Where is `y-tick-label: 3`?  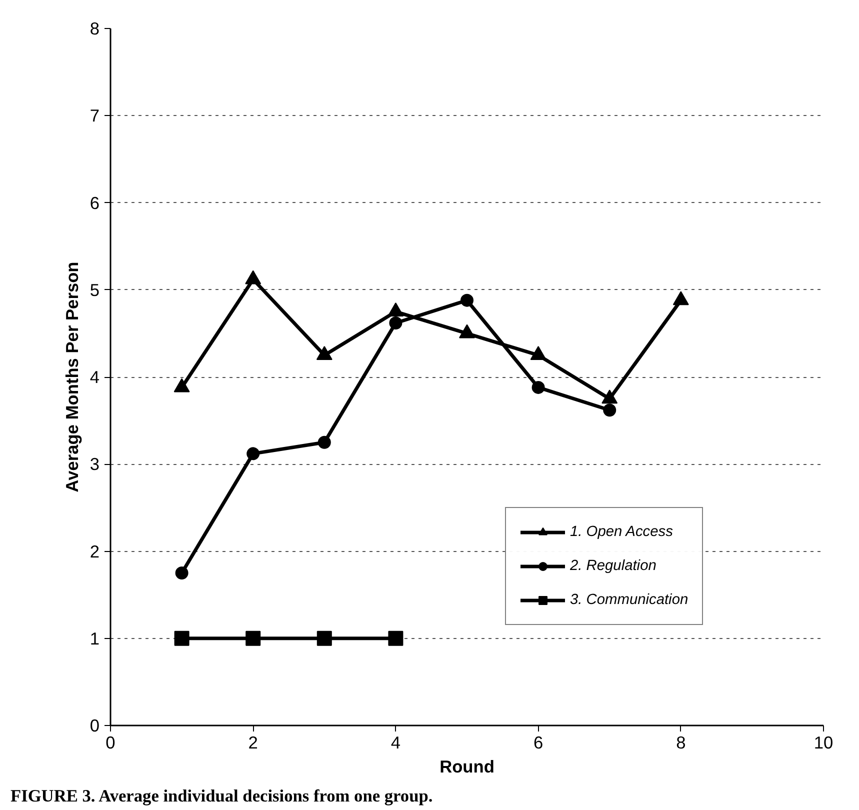
y-tick-label: 3 is located at coordinates (95, 464).